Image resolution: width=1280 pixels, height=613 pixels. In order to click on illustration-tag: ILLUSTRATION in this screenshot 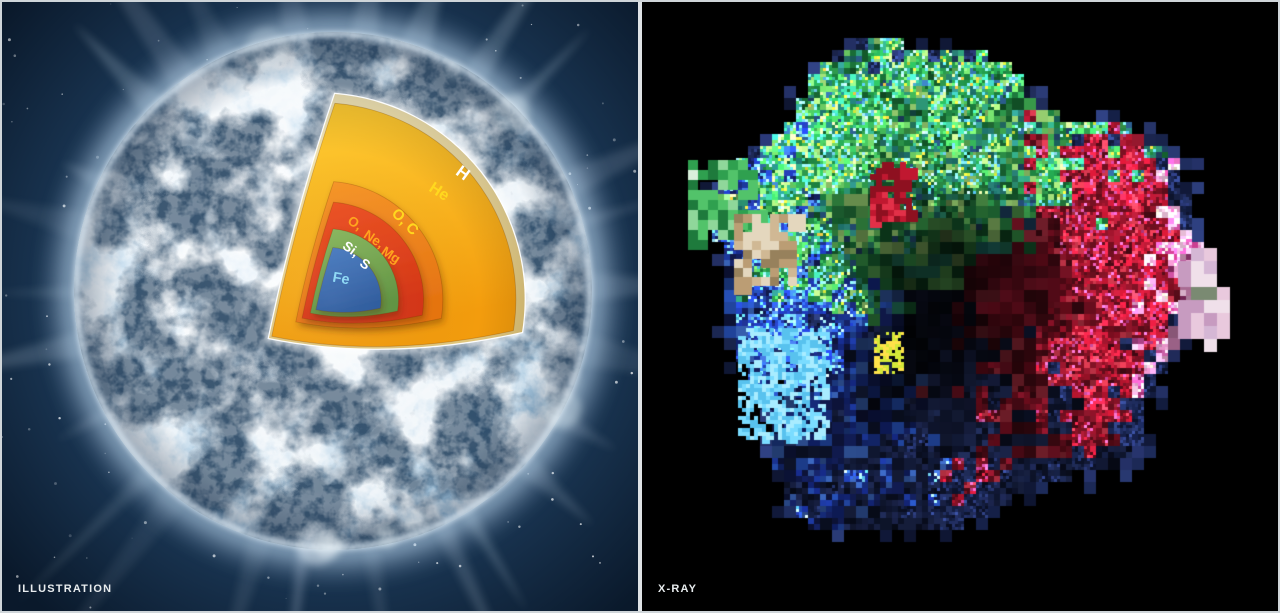, I will do `click(65, 589)`.